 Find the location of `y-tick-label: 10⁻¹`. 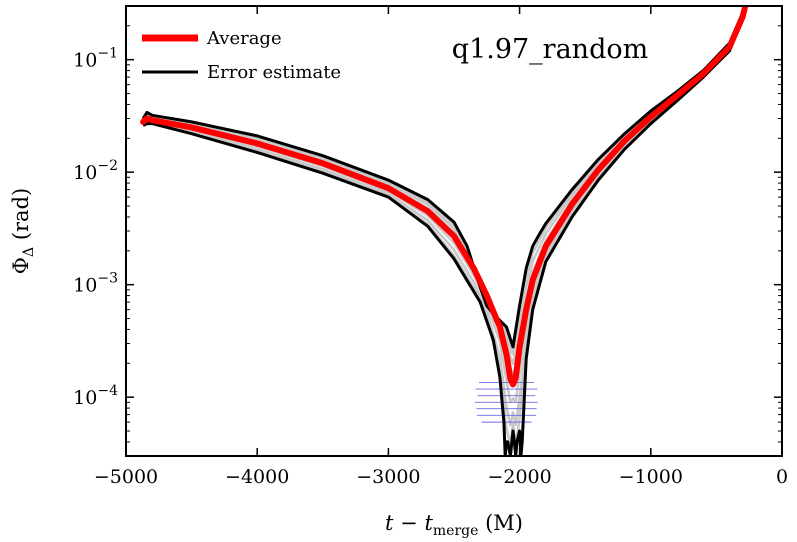

y-tick-label: 10⁻¹ is located at coordinates (95, 59).